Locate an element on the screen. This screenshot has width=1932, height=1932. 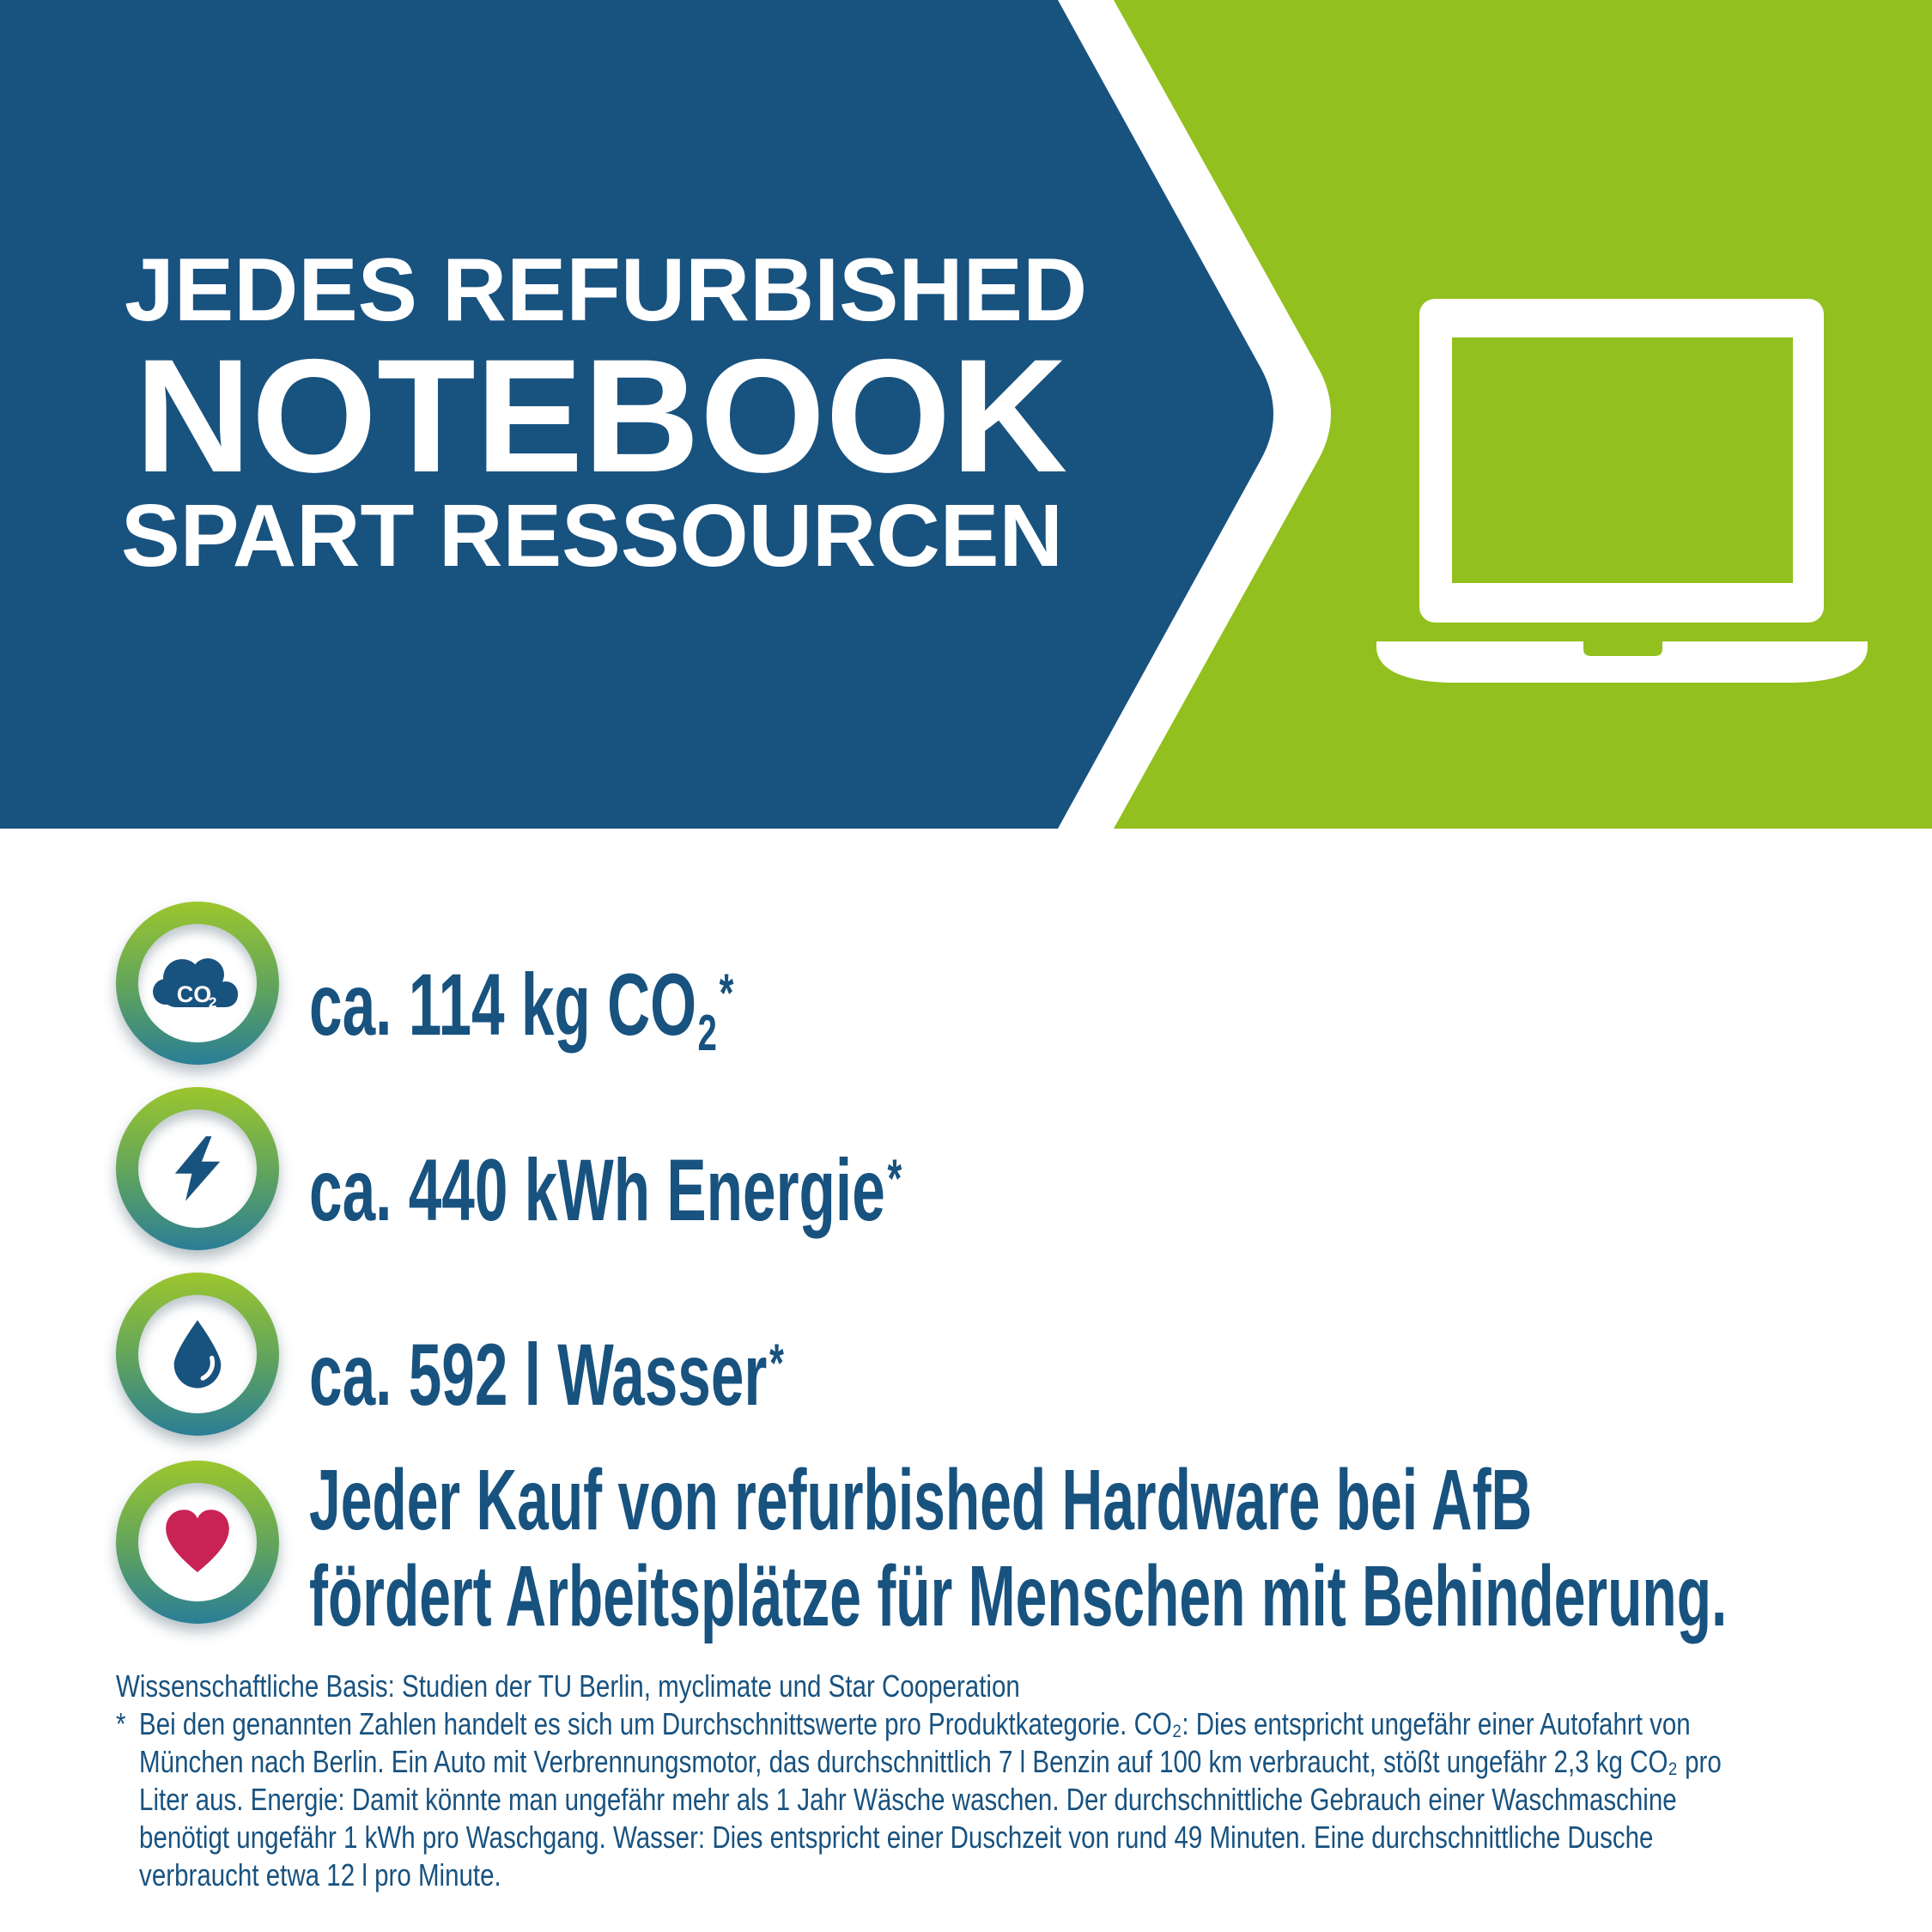
heart-badge is located at coordinates (197, 1543).